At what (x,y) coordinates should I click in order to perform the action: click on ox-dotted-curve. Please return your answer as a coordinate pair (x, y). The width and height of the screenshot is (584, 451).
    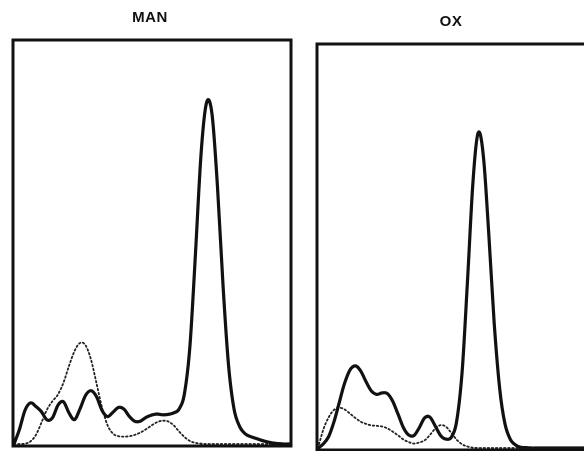
    Looking at the image, I should click on (450, 427).